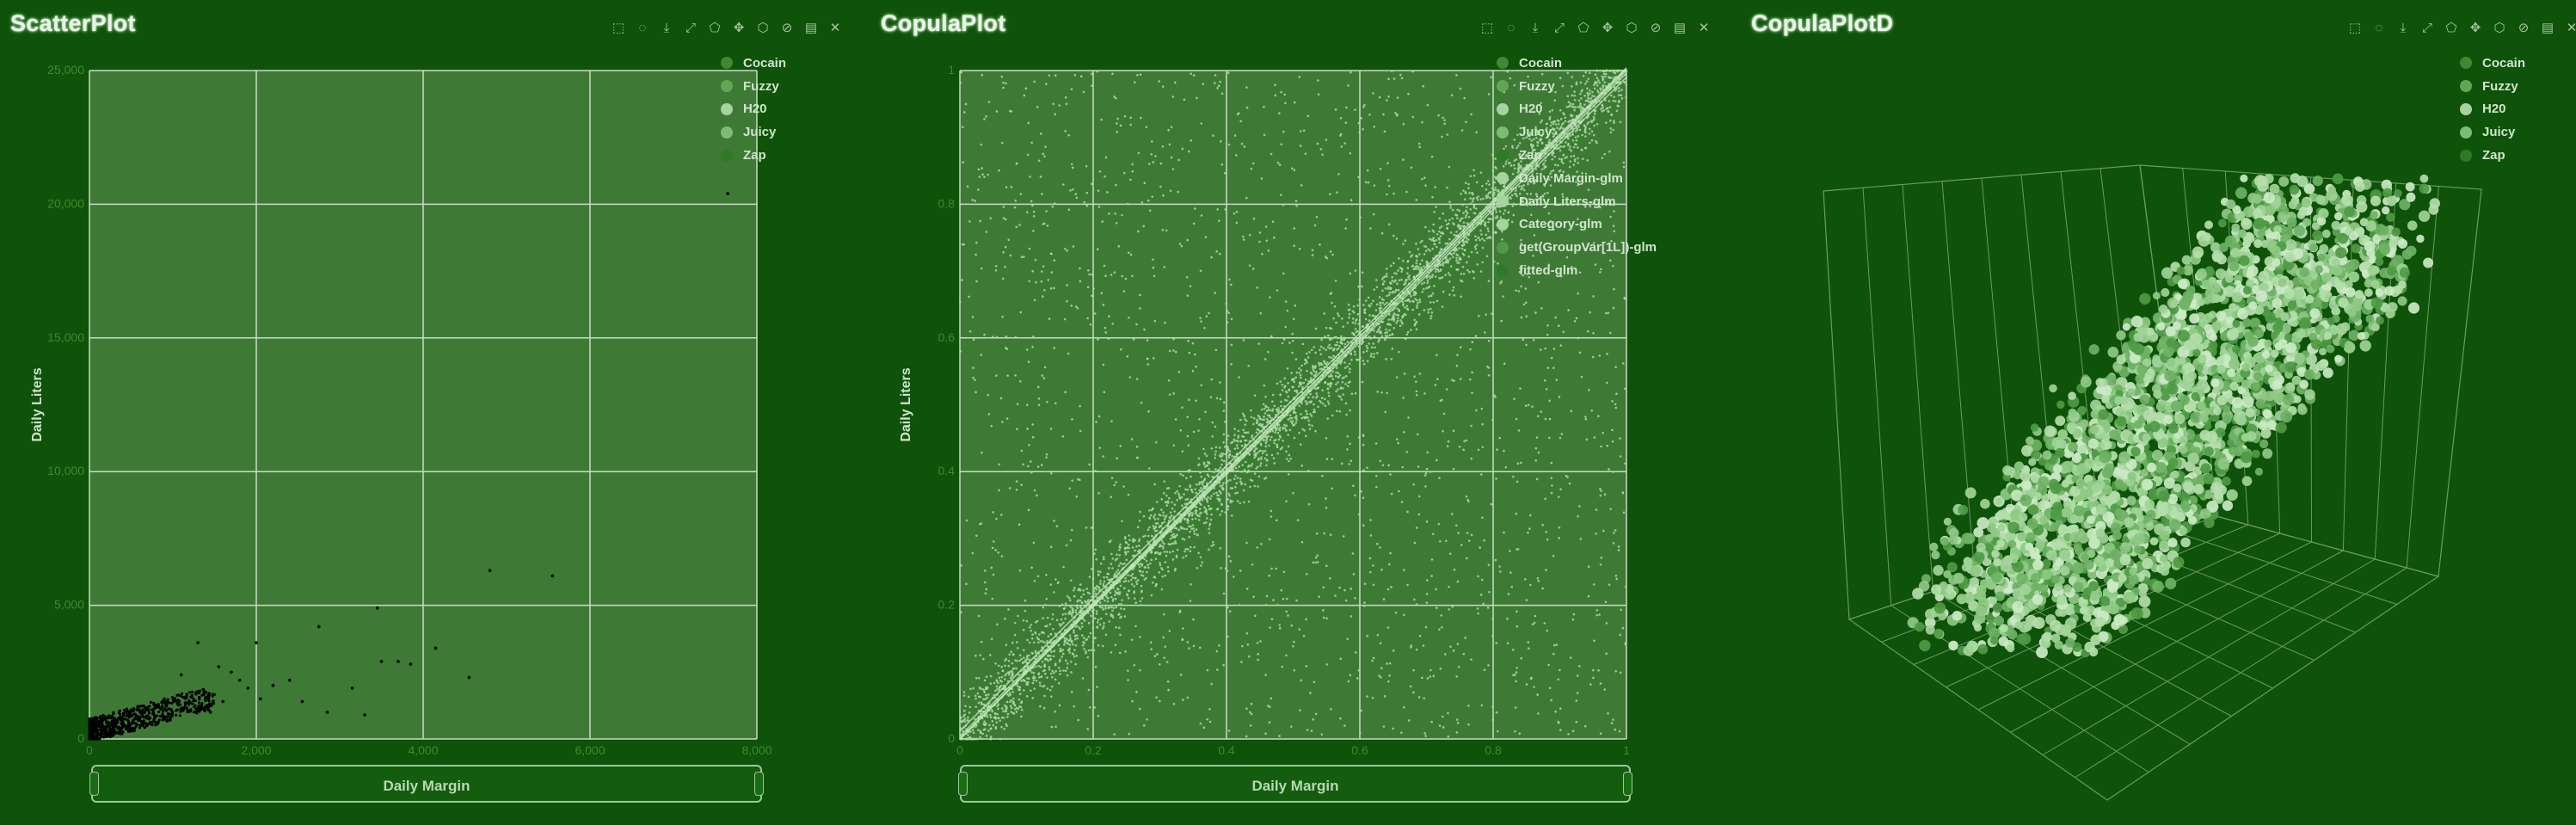 The width and height of the screenshot is (2576, 825). Describe the element at coordinates (94, 784) in the screenshot. I see `data-zoom-handle-left` at that location.